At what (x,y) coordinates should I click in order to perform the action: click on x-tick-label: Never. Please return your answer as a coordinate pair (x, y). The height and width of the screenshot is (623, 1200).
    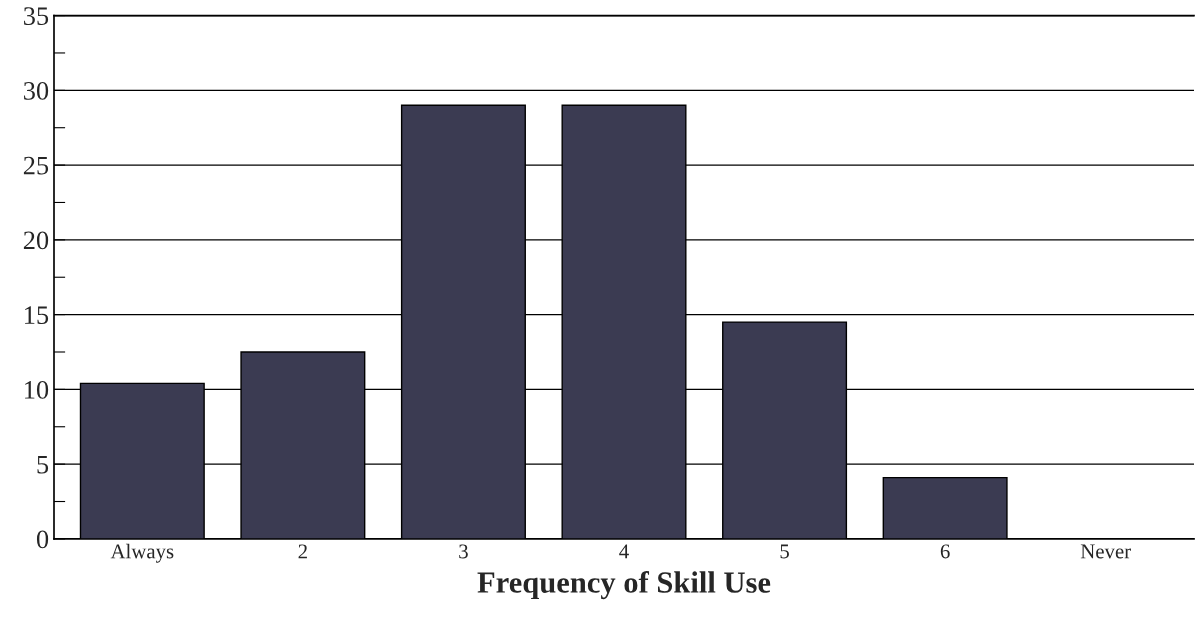
    Looking at the image, I should click on (1105, 551).